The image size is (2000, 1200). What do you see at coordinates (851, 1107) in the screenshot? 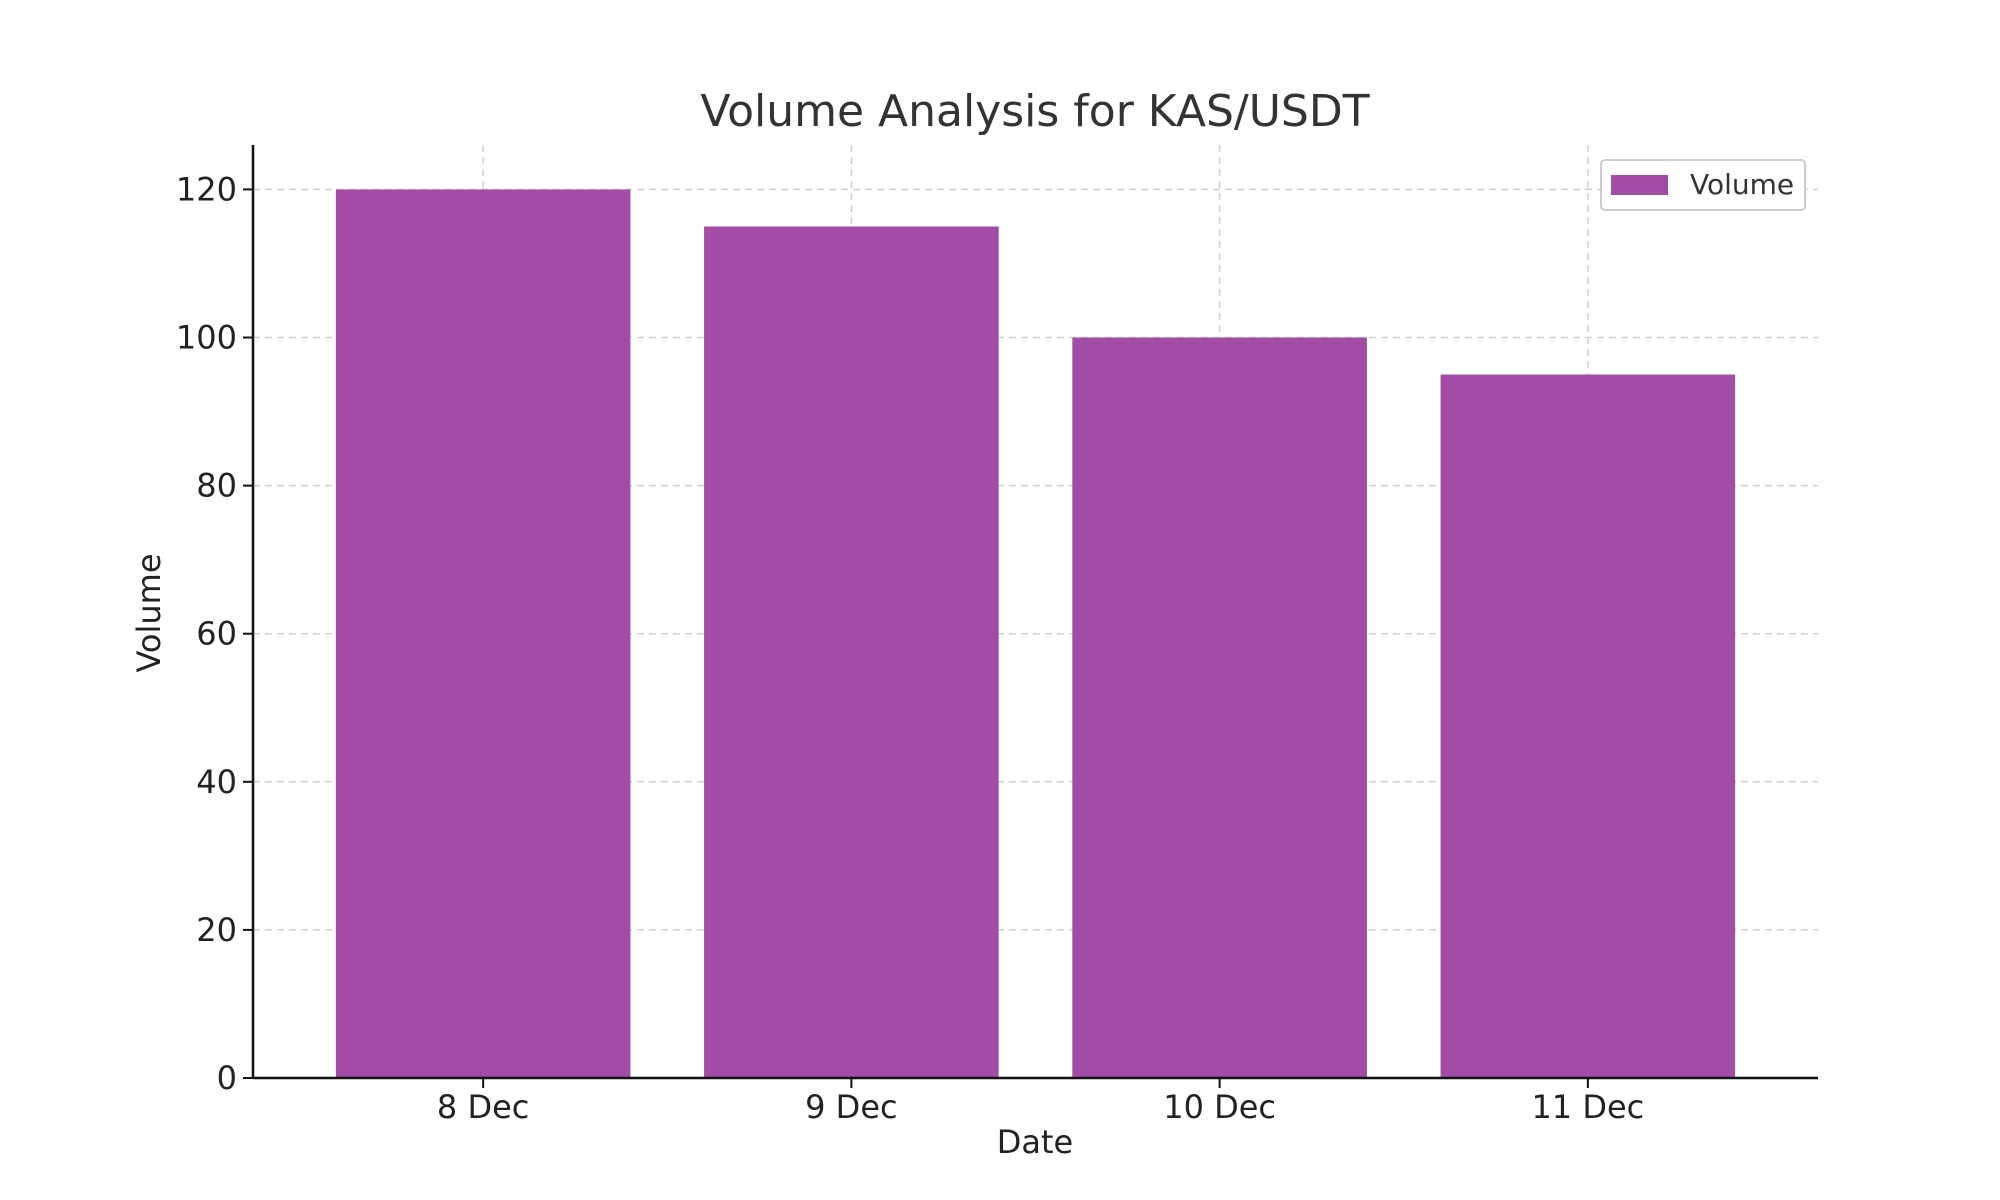
I see `x-tick-label: 9 Dec` at bounding box center [851, 1107].